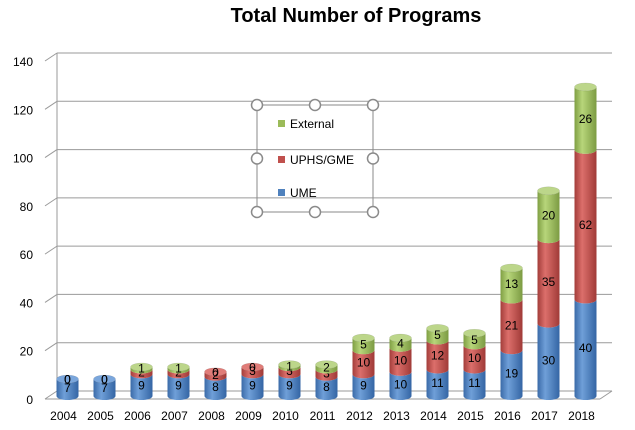 Image resolution: width=635 pixels, height=430 pixels. Describe the element at coordinates (303, 193) in the screenshot. I see `legend-label-UME: UME` at that location.